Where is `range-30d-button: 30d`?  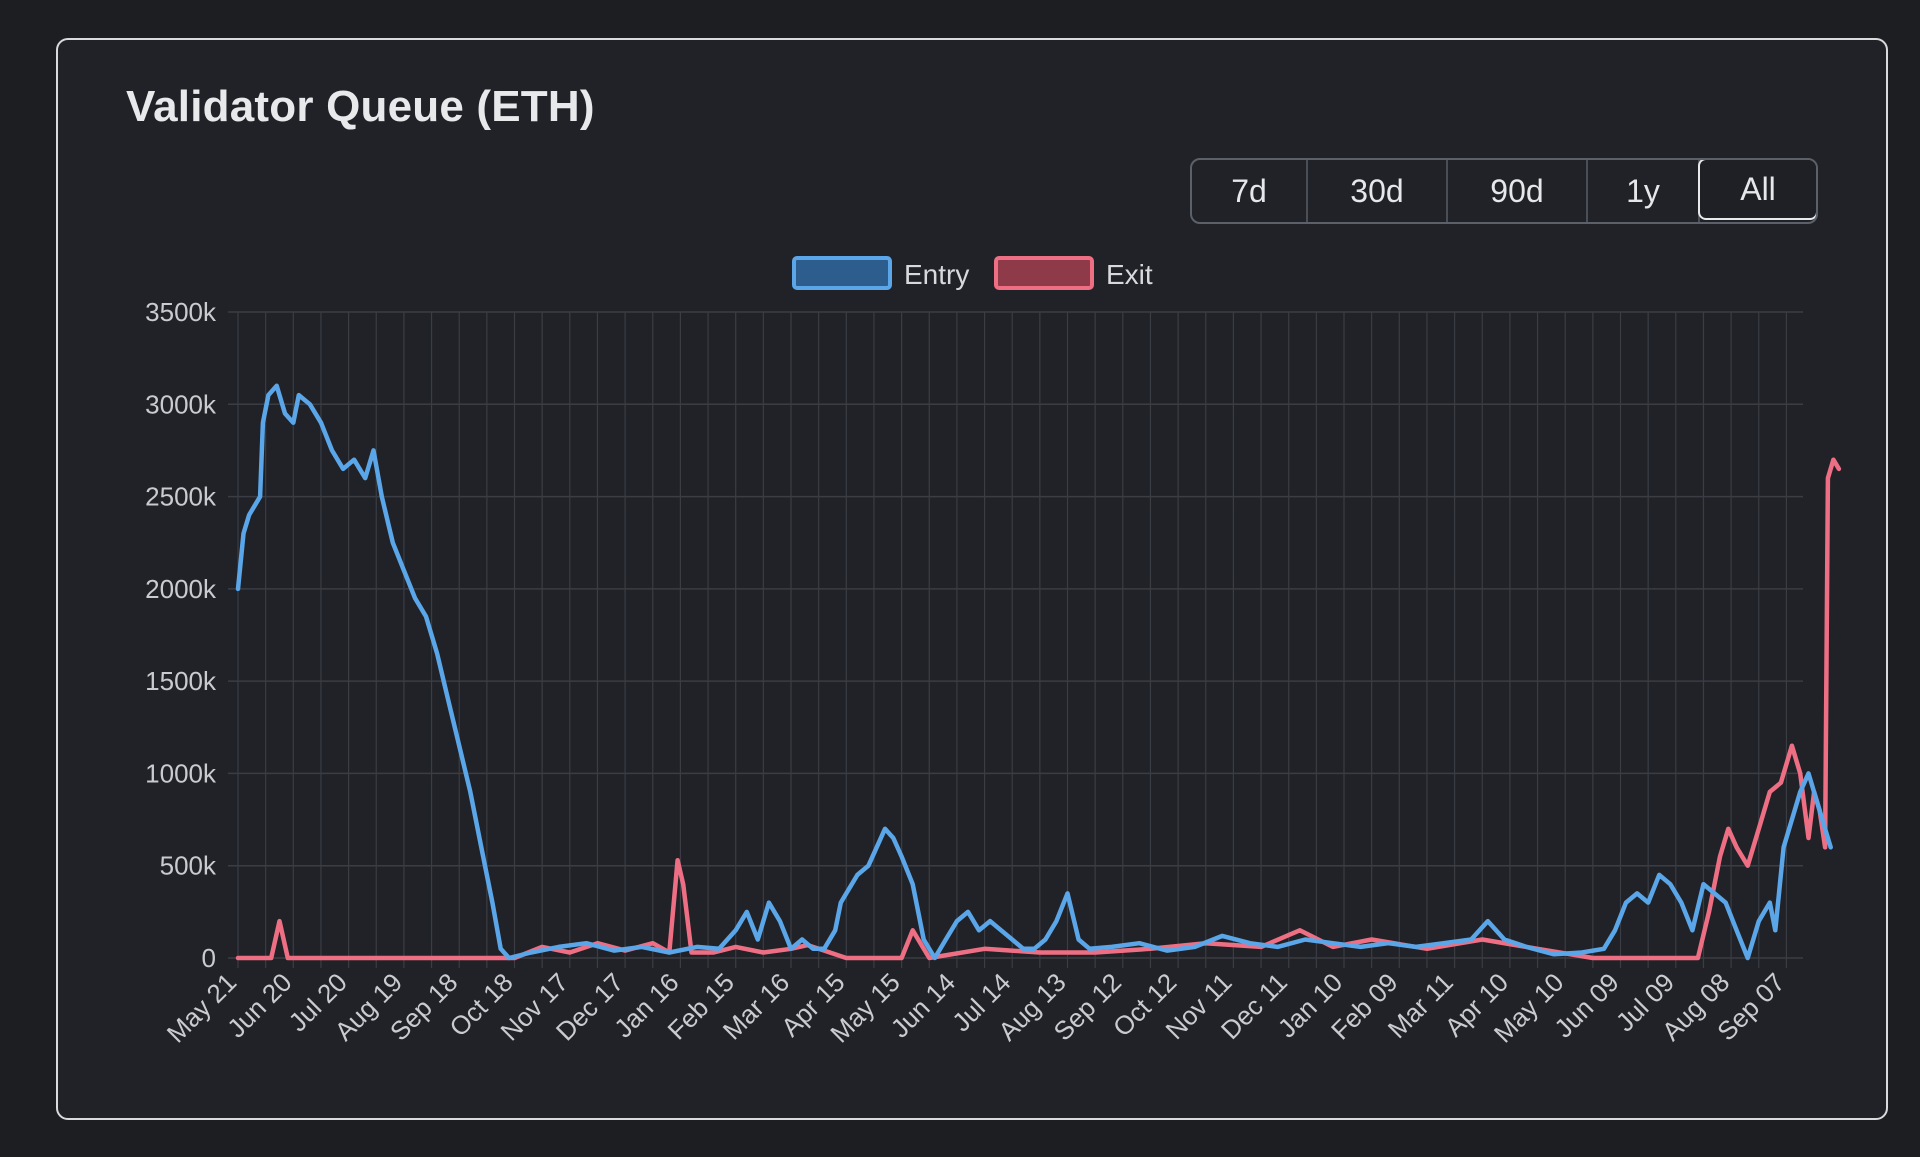
range-30d-button: 30d is located at coordinates (1378, 191).